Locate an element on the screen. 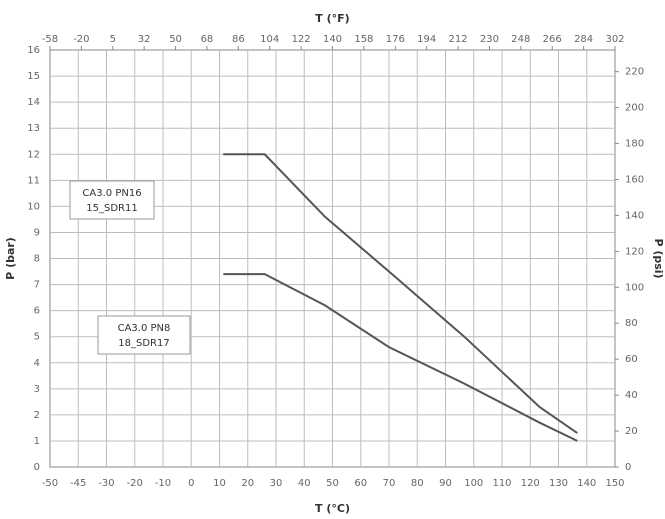  x-tick-top: 158 is located at coordinates (363, 39).